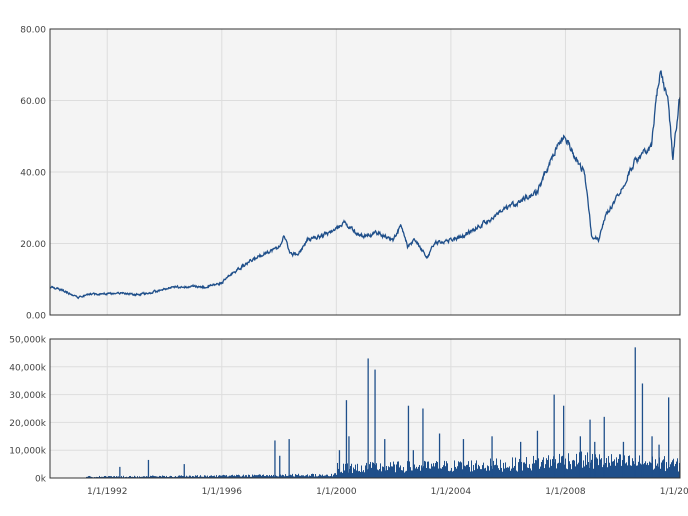 The height and width of the screenshot is (516, 688). What do you see at coordinates (336, 492) in the screenshot?
I see `x-tick-label: 1/1/2000` at bounding box center [336, 492].